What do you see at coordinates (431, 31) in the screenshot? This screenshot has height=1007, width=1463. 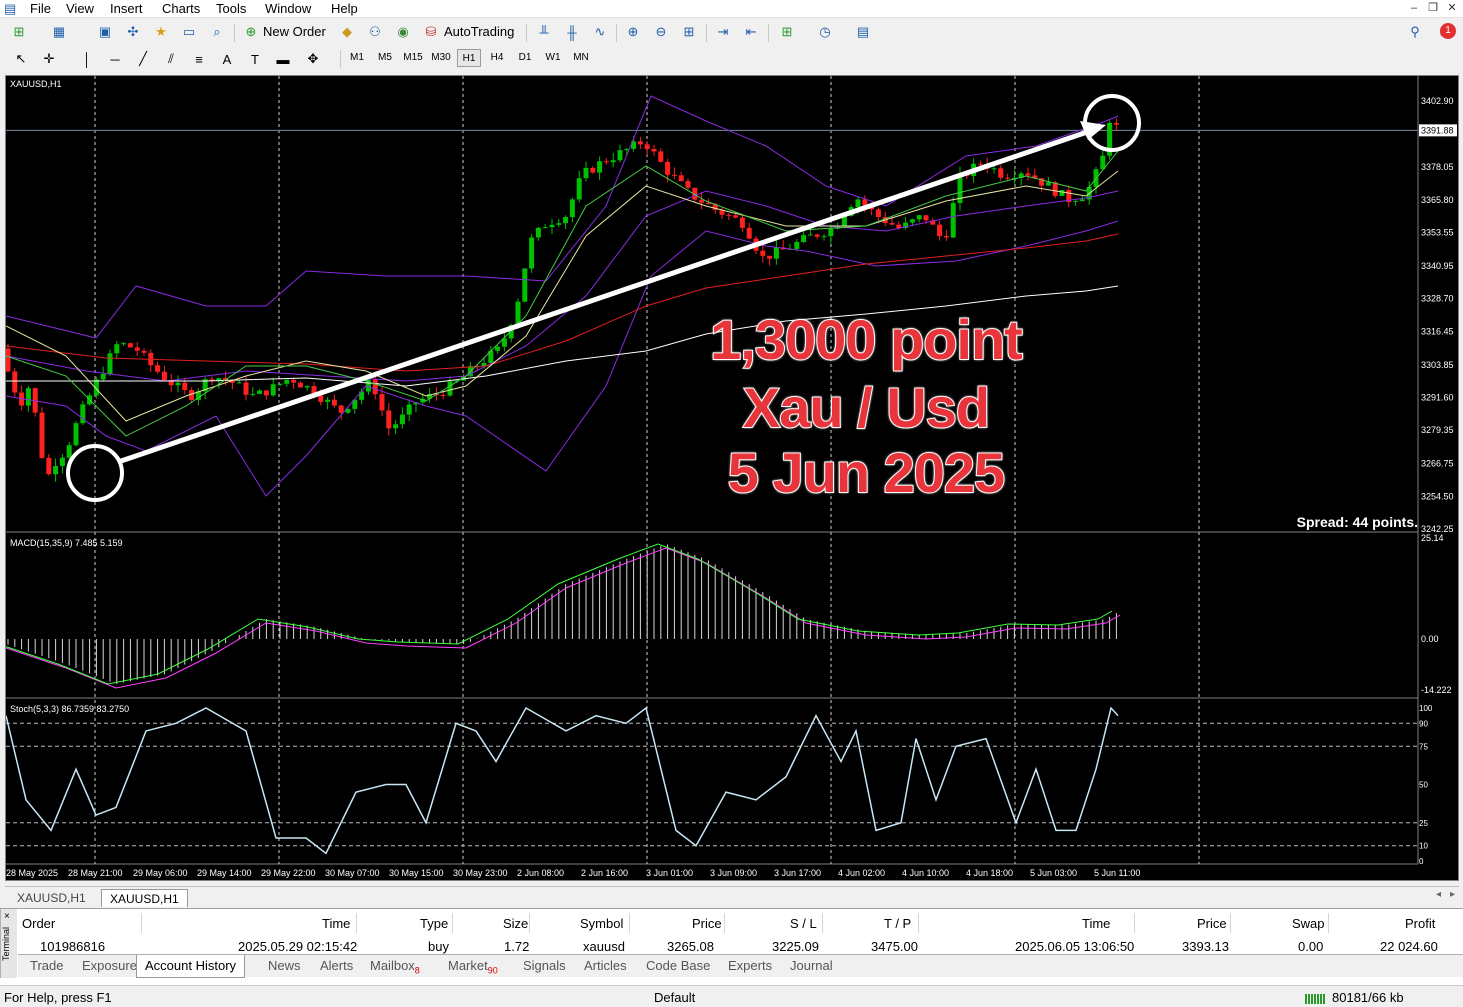 I see `autotrading-icon: ⛁` at bounding box center [431, 31].